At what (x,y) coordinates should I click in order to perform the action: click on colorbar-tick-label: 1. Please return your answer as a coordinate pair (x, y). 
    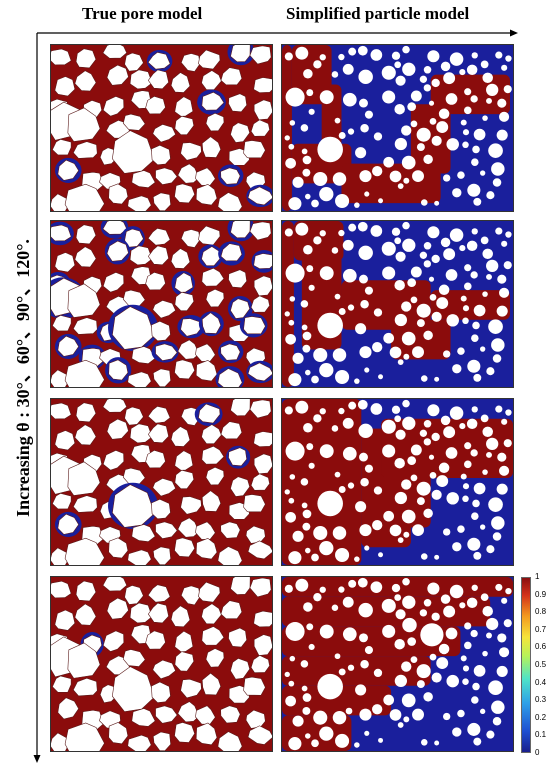
    Looking at the image, I should click on (537, 576).